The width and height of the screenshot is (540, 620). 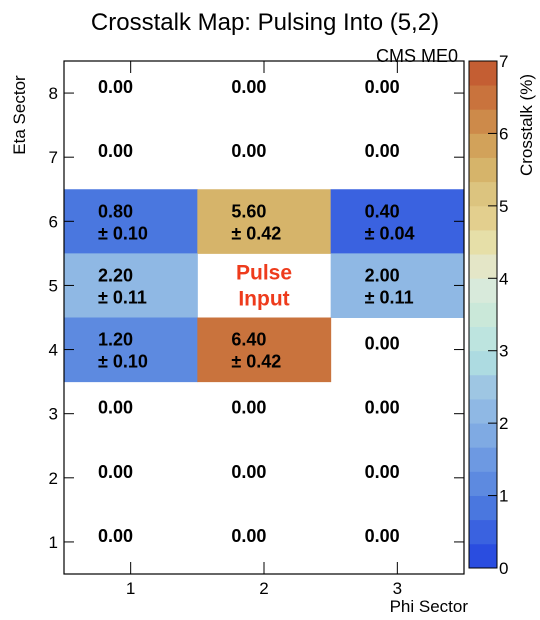 I want to click on cell-value-label: 1.20, so click(x=115, y=340).